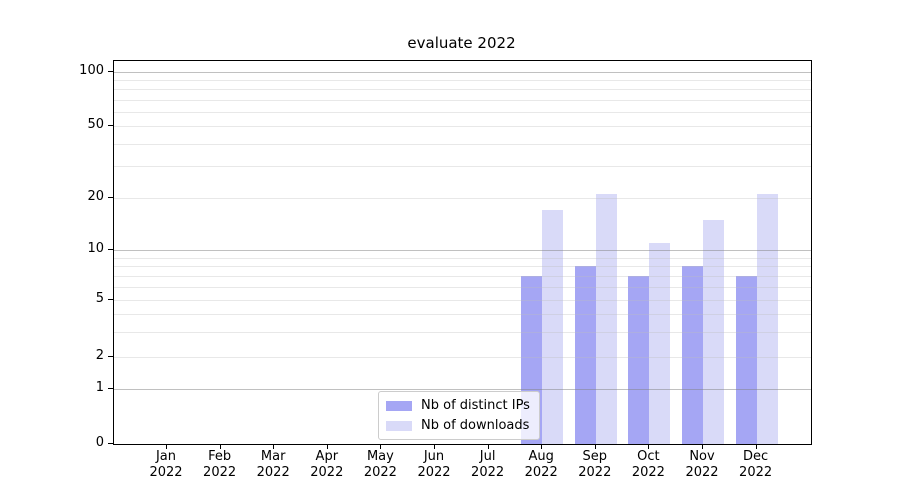 The image size is (900, 500). I want to click on legend-row: Nb of distinct IPs, so click(458, 405).